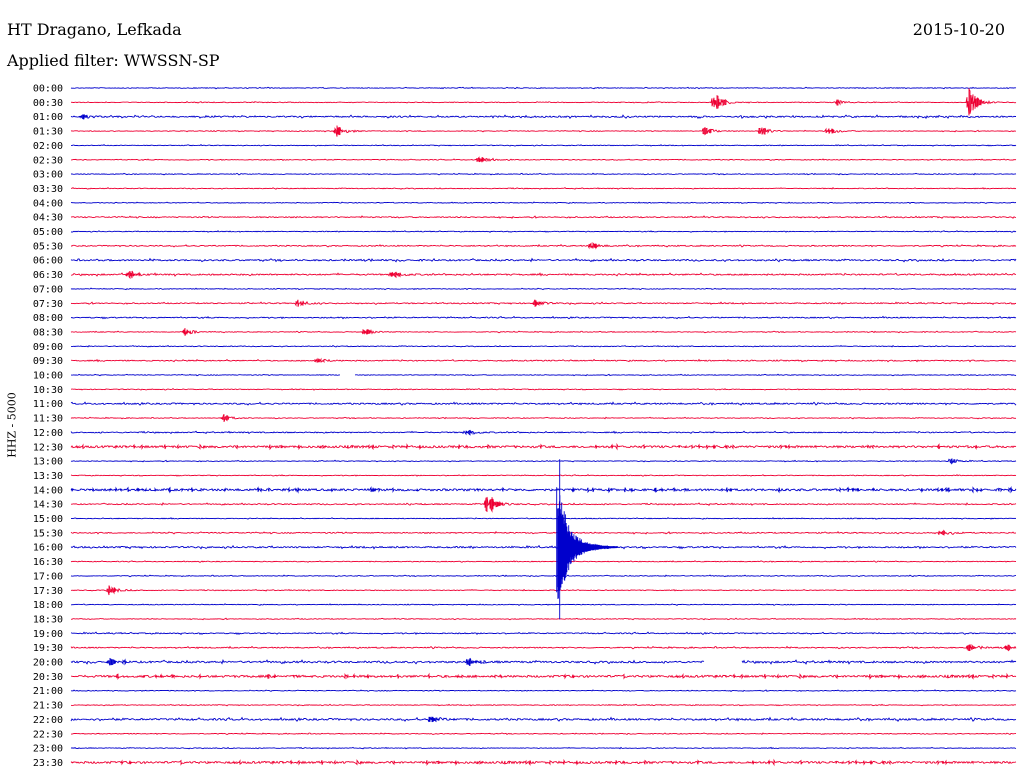  I want to click on time-label: 06:30, so click(48, 275).